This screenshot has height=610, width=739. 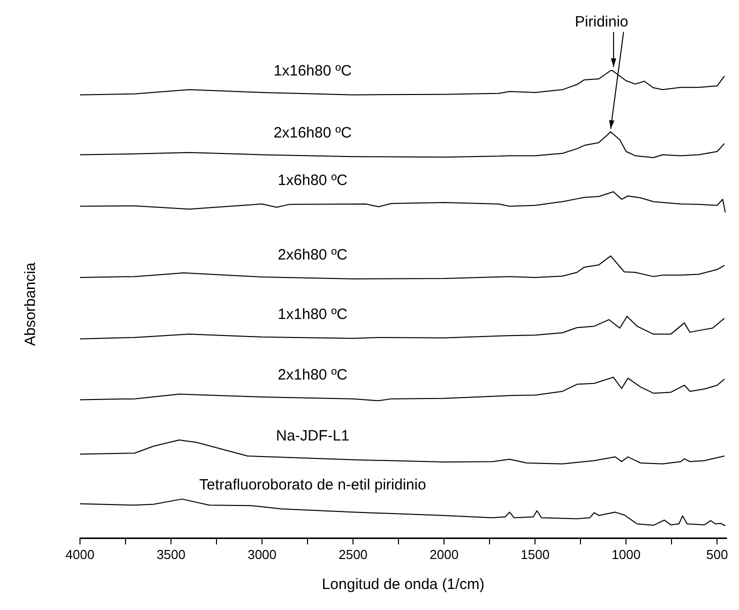 What do you see at coordinates (80, 554) in the screenshot?
I see `x-tick-label: 4000` at bounding box center [80, 554].